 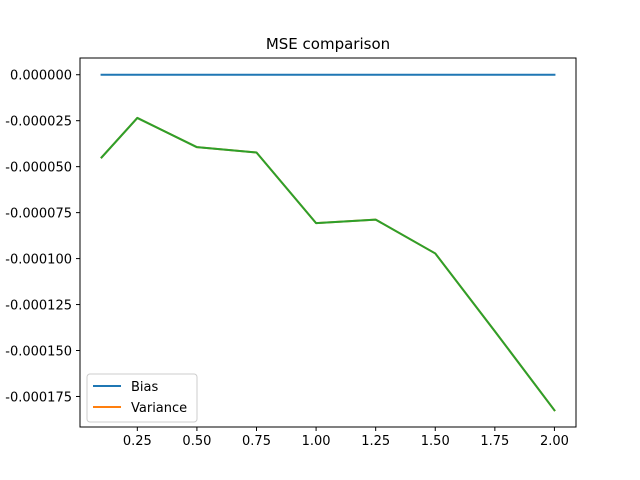 What do you see at coordinates (137, 441) in the screenshot?
I see `x-tick-label: 0.25` at bounding box center [137, 441].